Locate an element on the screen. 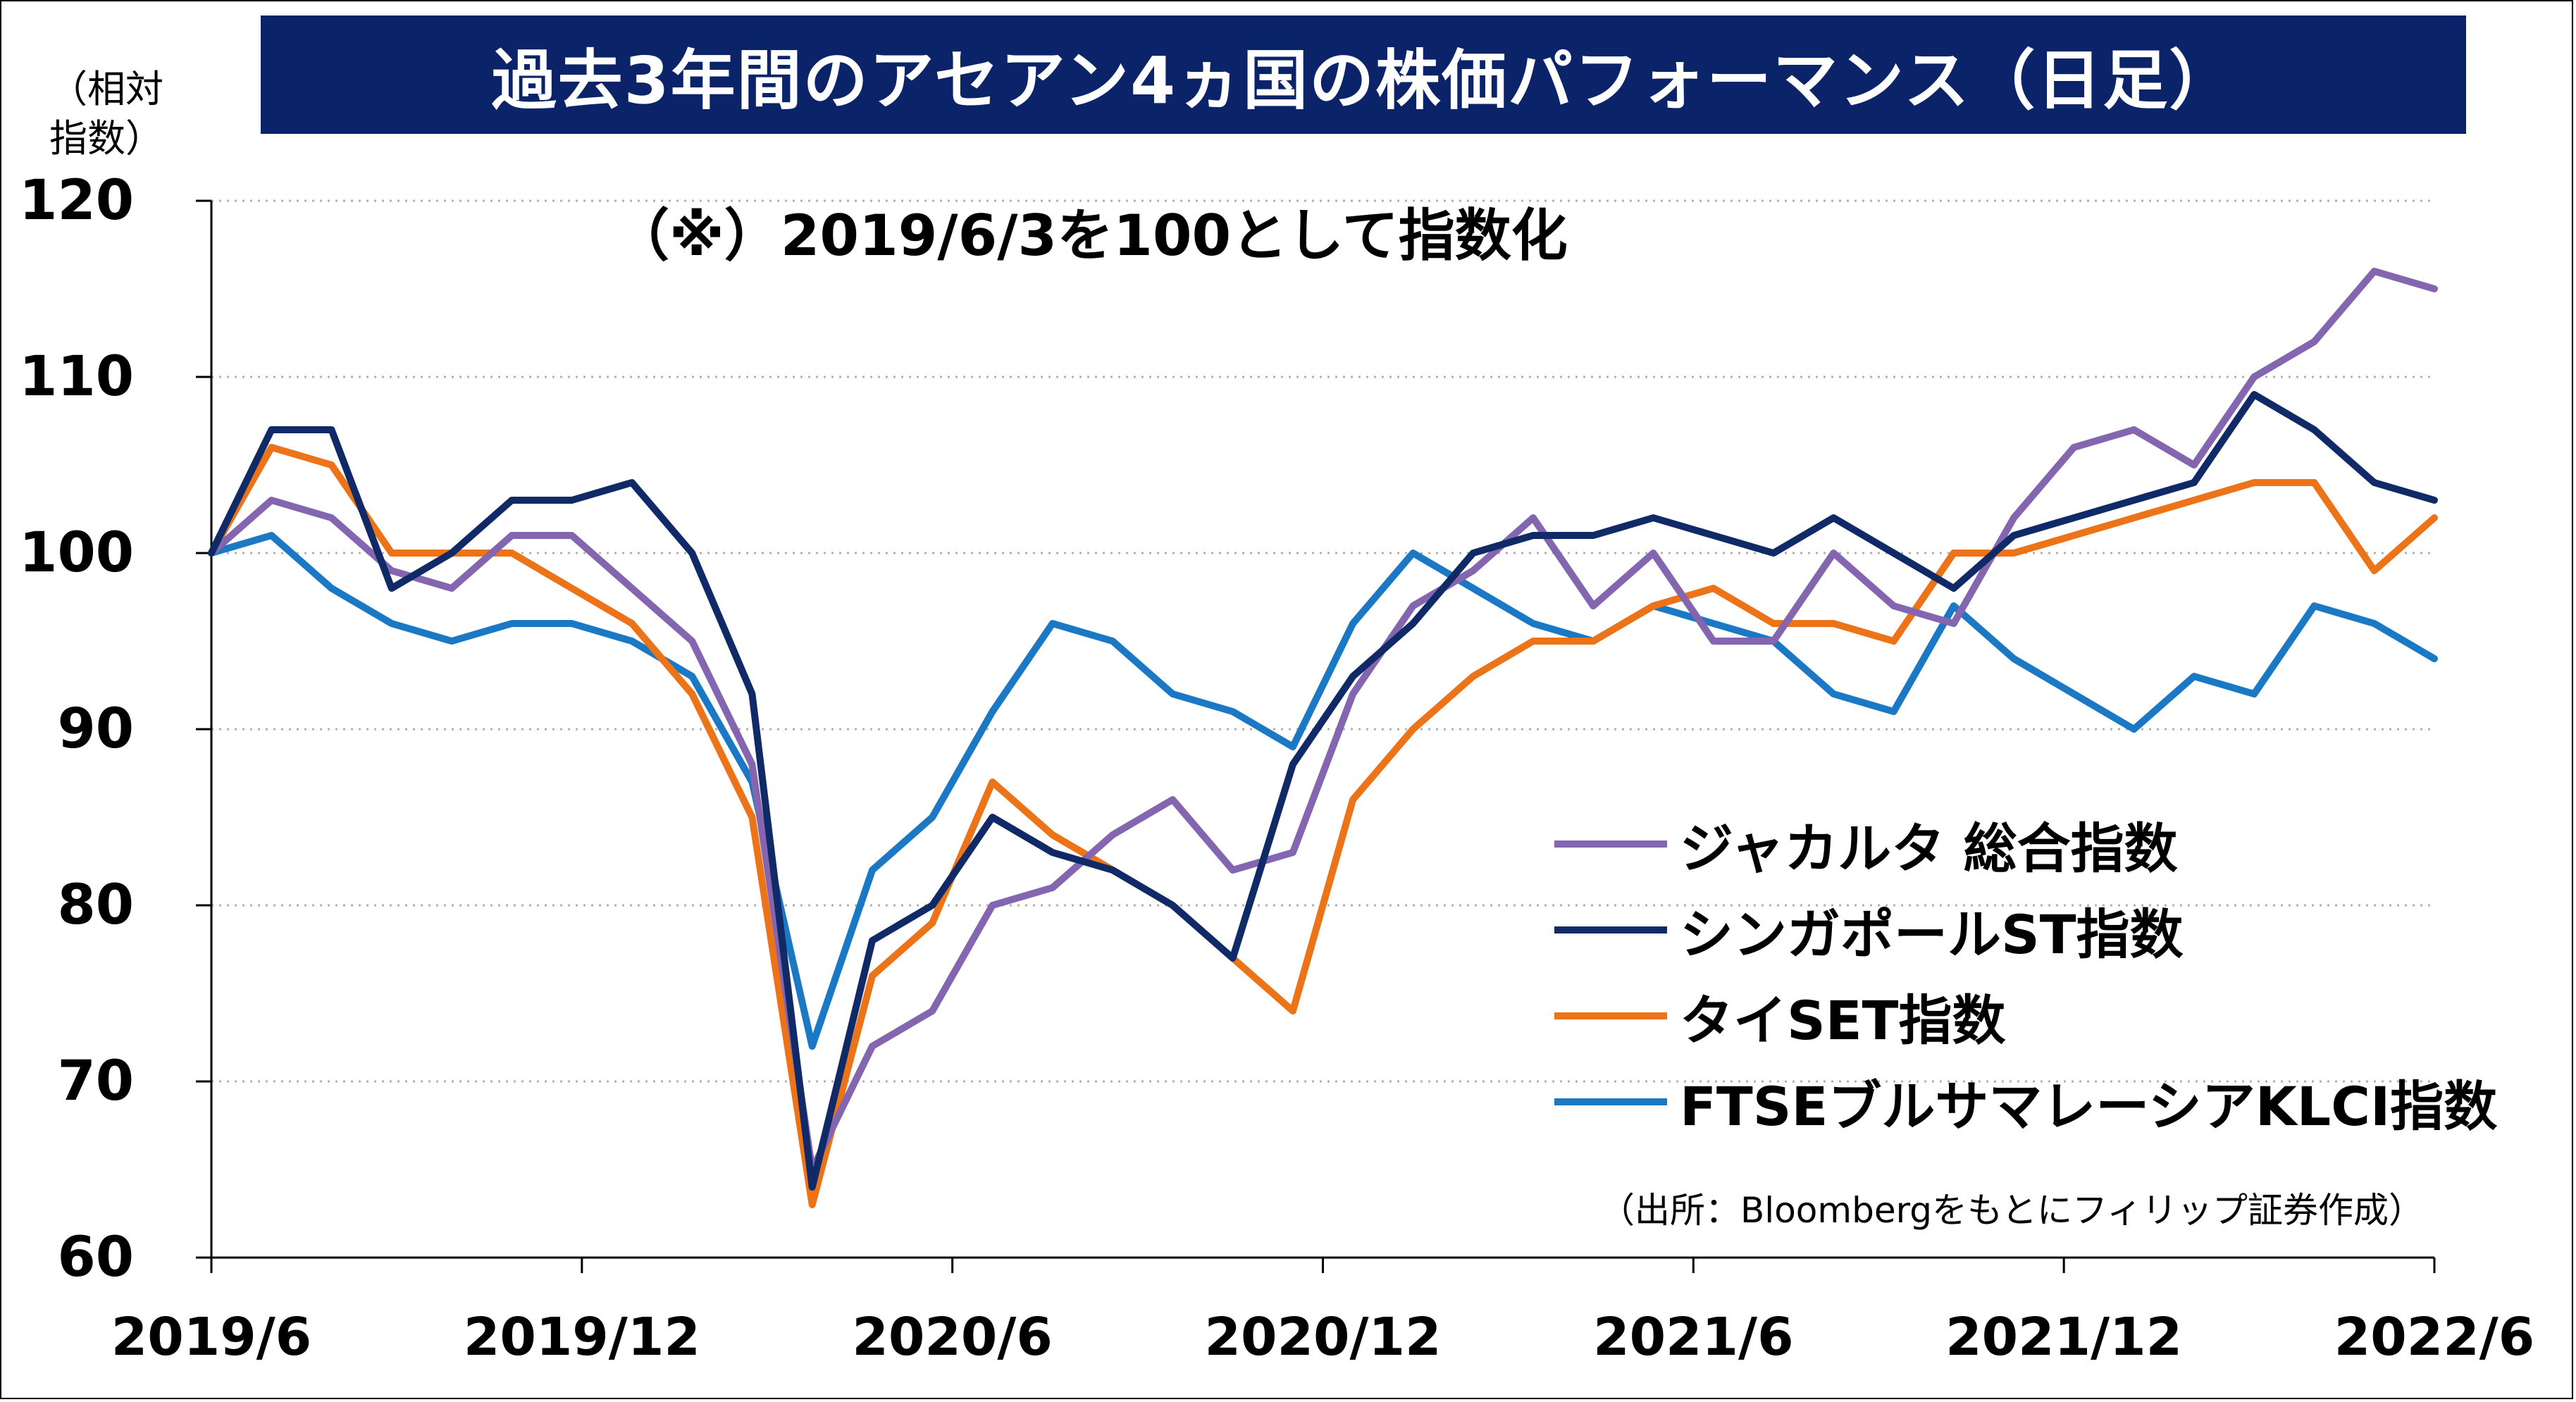 The height and width of the screenshot is (1402, 2576). y-axis-label: （相対 is located at coordinates (106, 89).